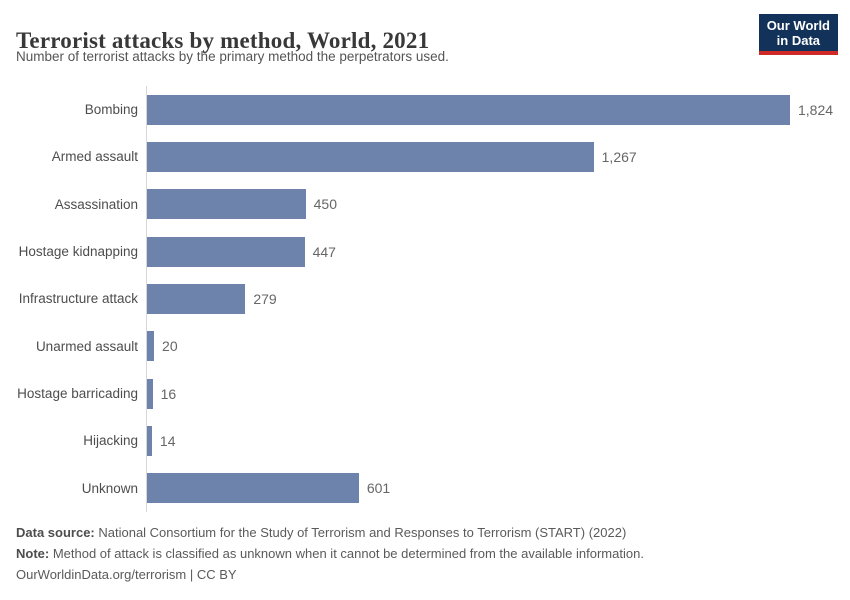  What do you see at coordinates (33, 553) in the screenshot?
I see `note-label: Note:` at bounding box center [33, 553].